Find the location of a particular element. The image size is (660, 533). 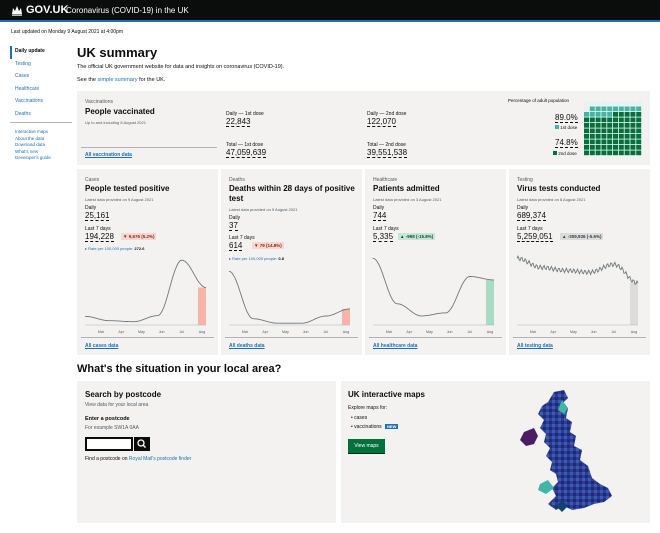

testing-week-value: 5,259,051 is located at coordinates (535, 237).